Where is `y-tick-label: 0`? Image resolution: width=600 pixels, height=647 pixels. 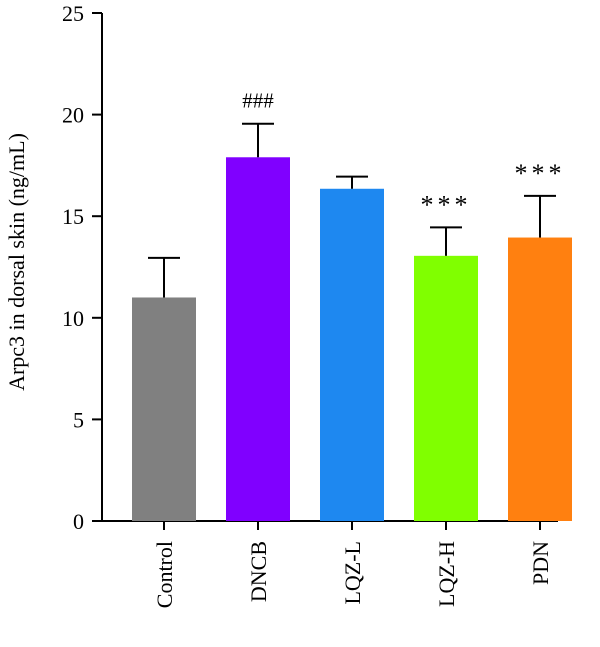 y-tick-label: 0 is located at coordinates (78, 521).